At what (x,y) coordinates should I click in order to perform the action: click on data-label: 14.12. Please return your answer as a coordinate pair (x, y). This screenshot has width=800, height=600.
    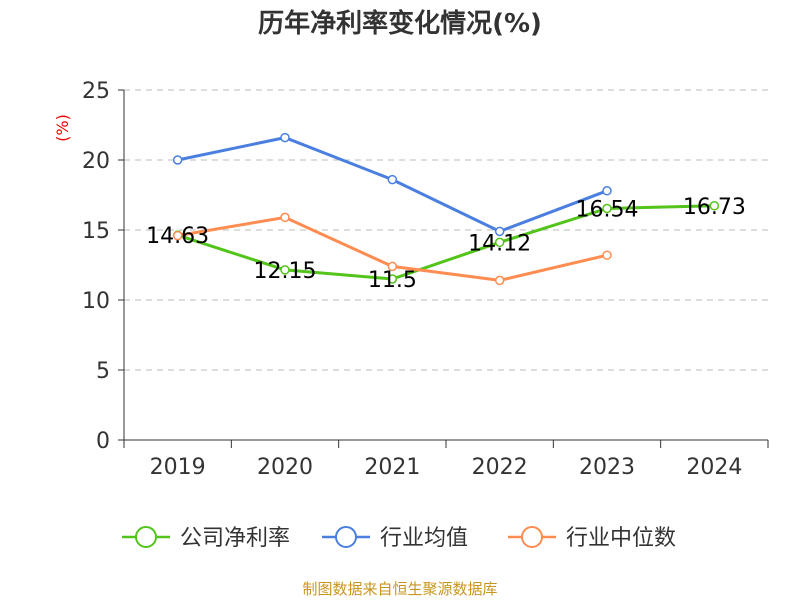
    Looking at the image, I should click on (499, 243).